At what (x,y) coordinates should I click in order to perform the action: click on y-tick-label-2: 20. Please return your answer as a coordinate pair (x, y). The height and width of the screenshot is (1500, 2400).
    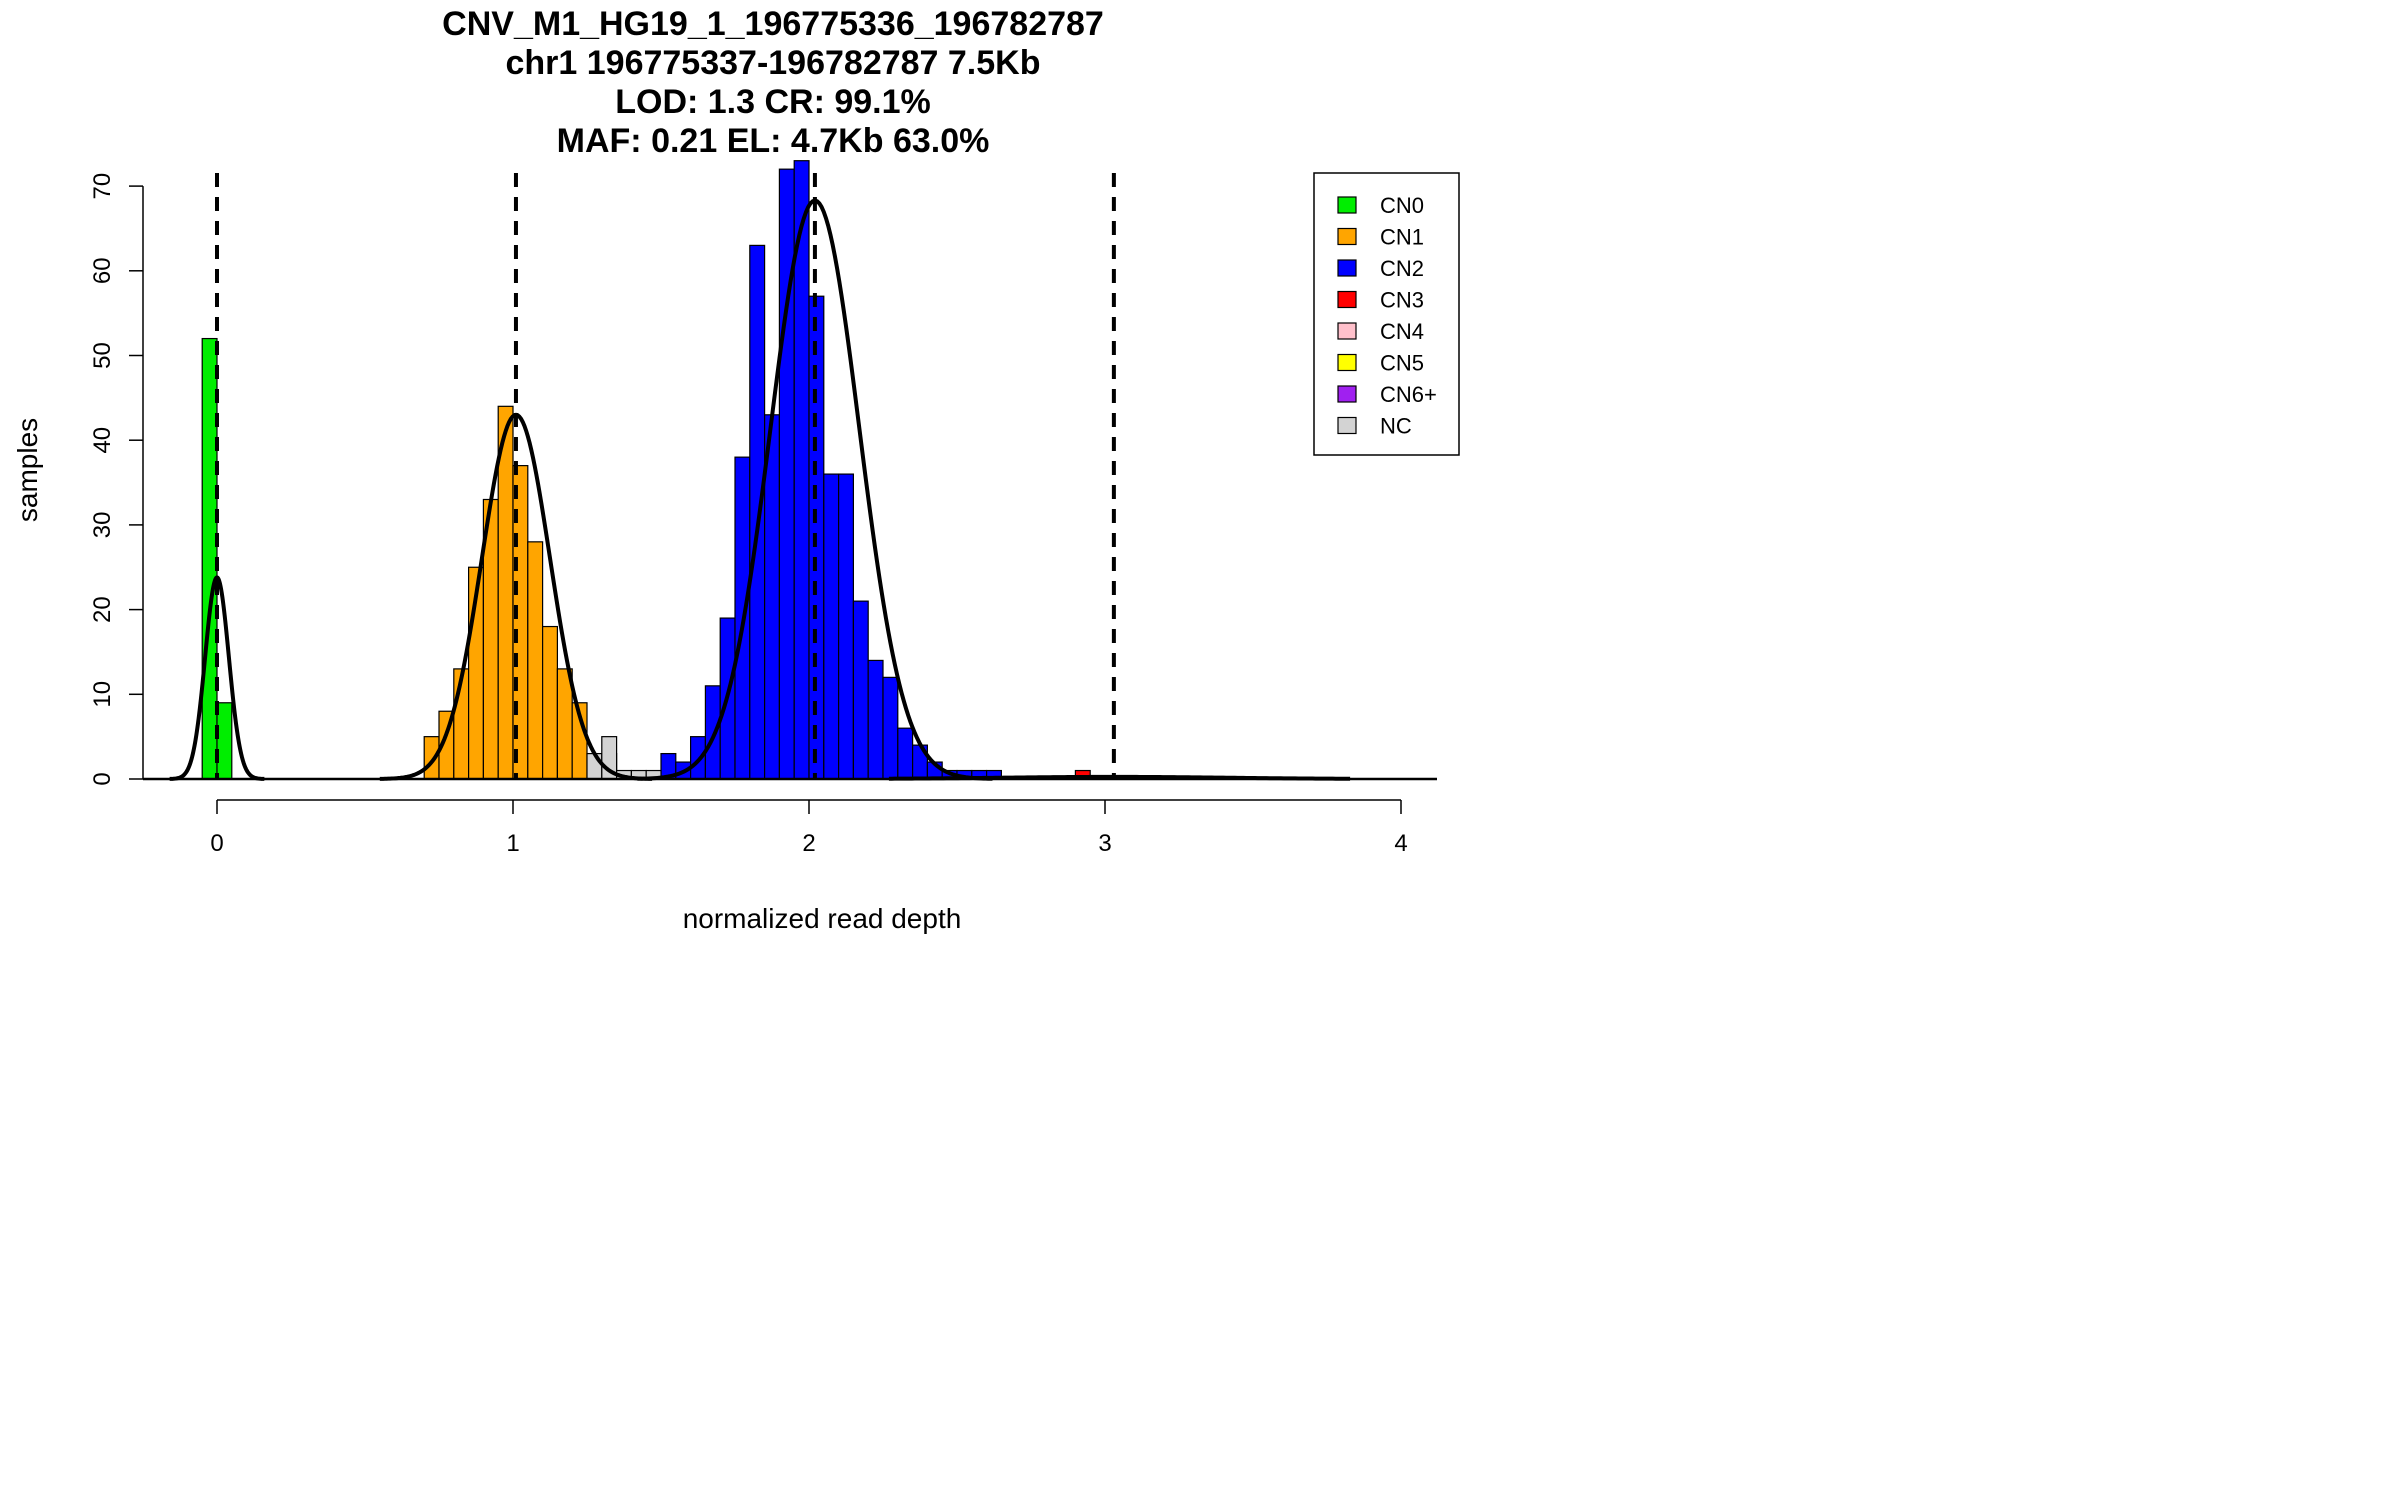
    Looking at the image, I should click on (102, 609).